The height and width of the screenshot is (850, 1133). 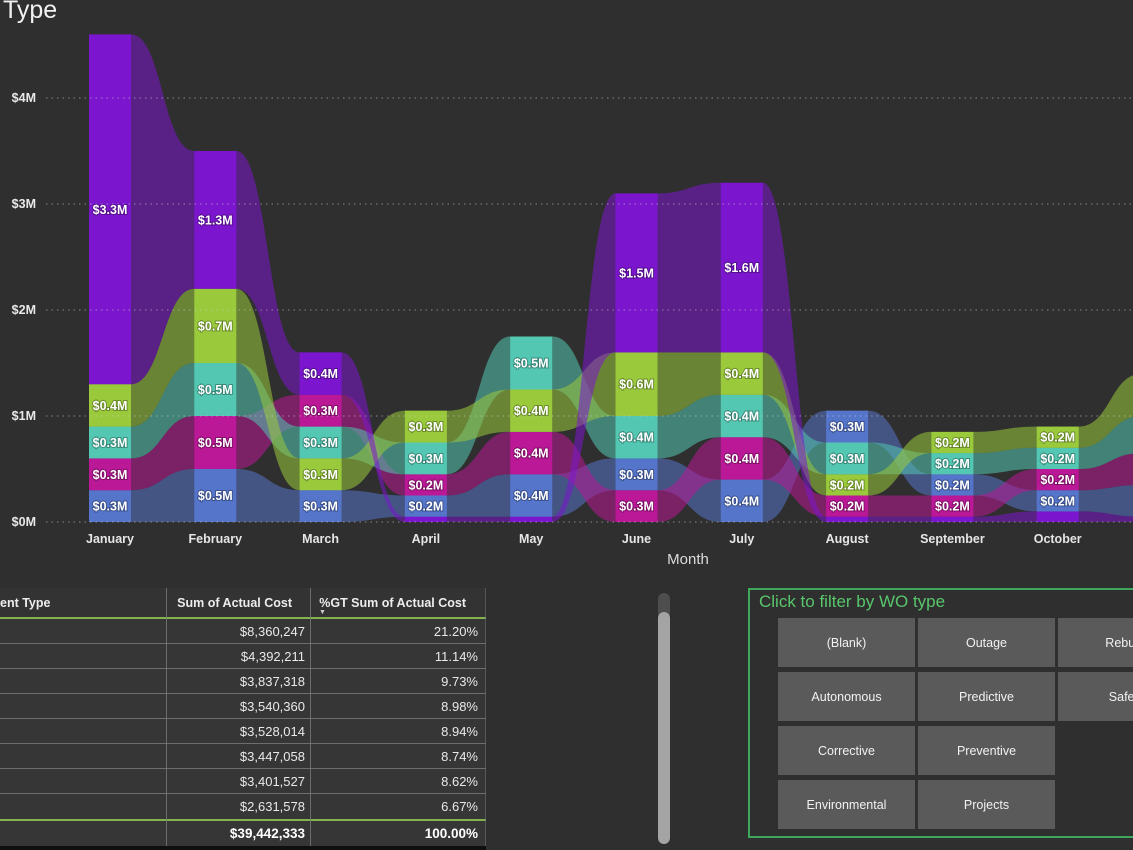 I want to click on table-row: $4,392,211 11.14%, so click(x=243, y=656).